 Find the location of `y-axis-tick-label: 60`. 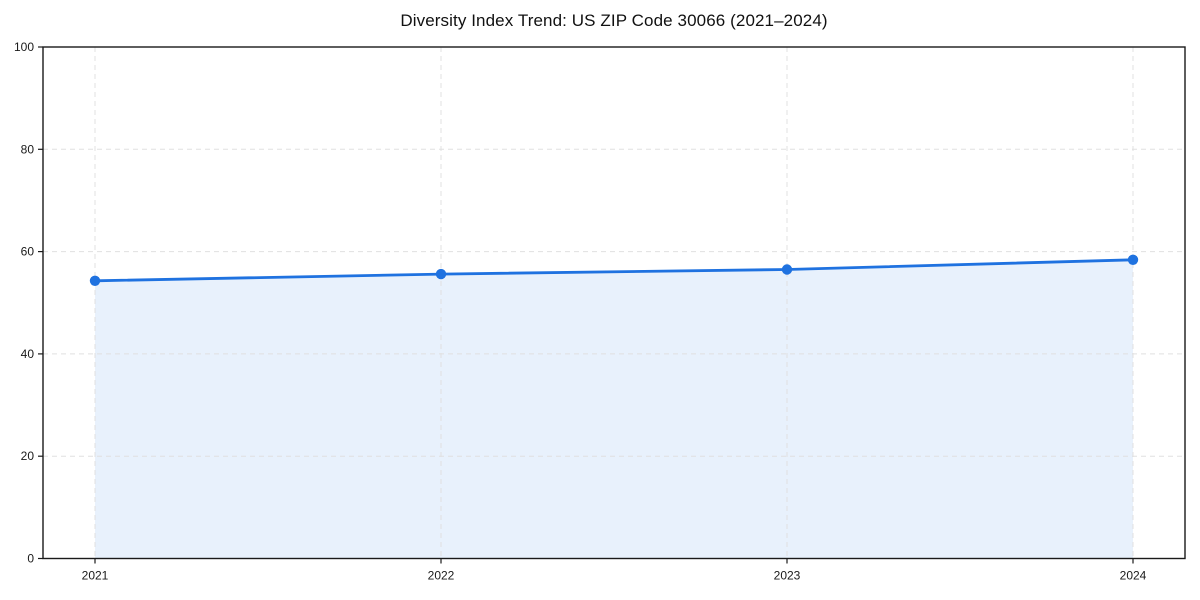

y-axis-tick-label: 60 is located at coordinates (28, 252).